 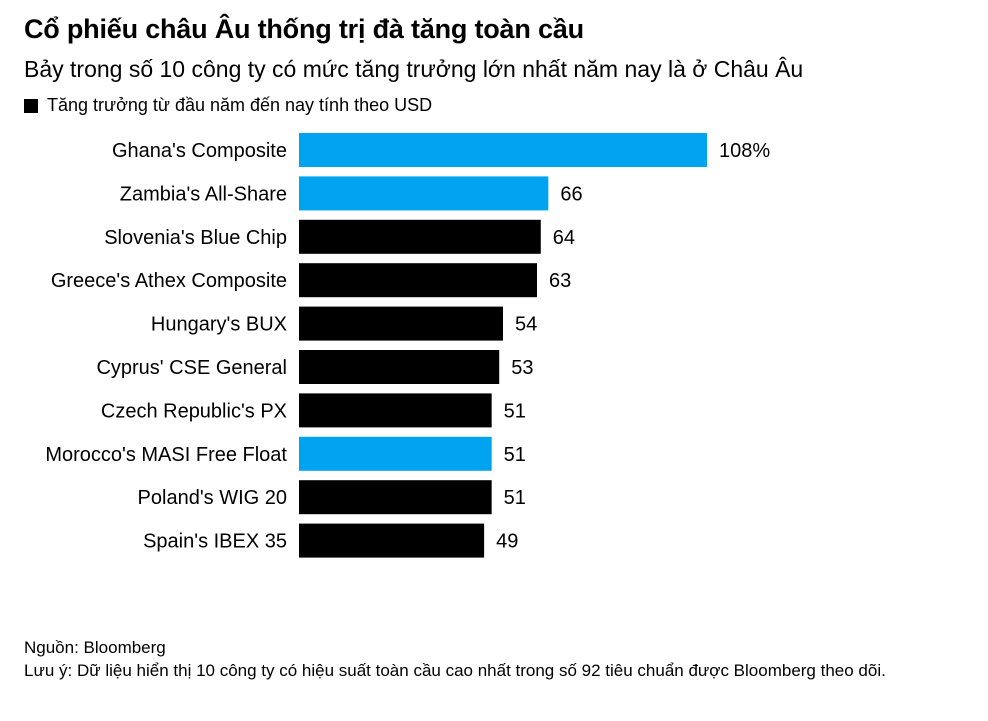 What do you see at coordinates (526, 325) in the screenshot?
I see `value-label-4: 54` at bounding box center [526, 325].